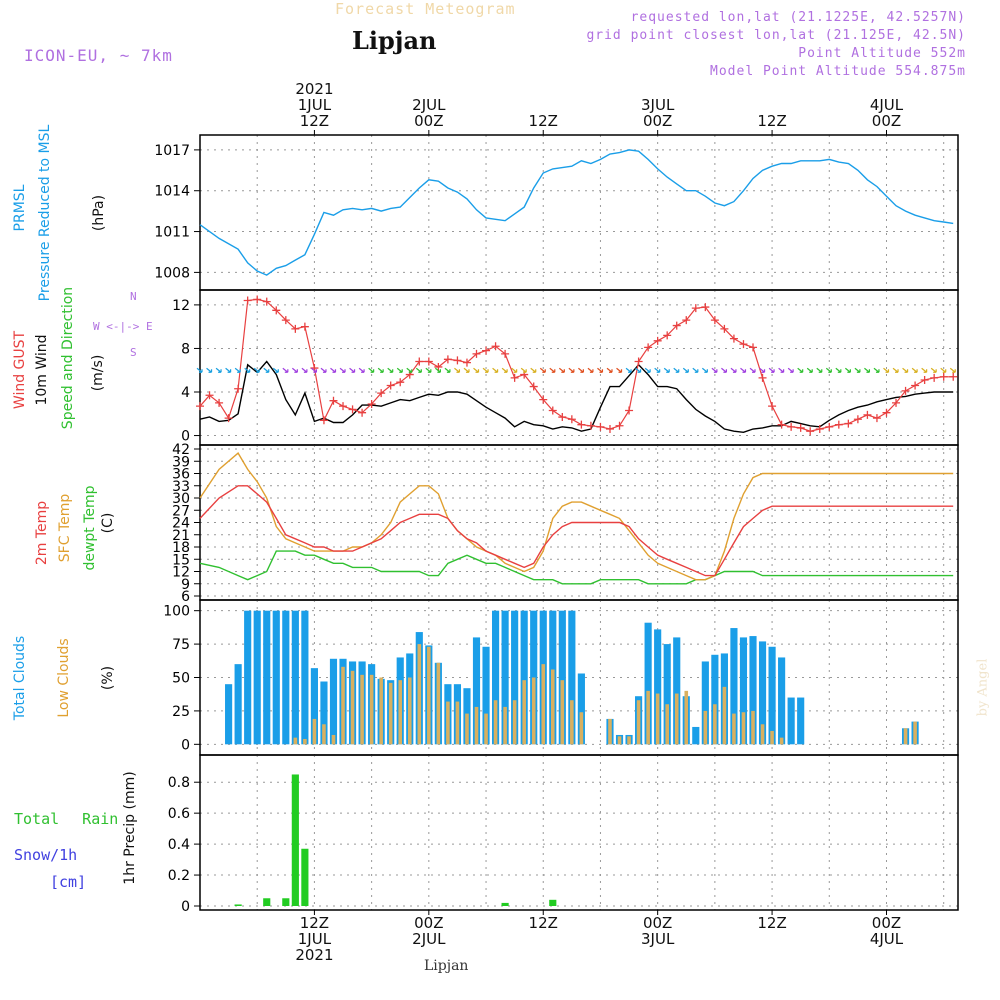 The width and height of the screenshot is (1000, 1000). I want to click on pressure-ytick-label: 1017, so click(172, 151).